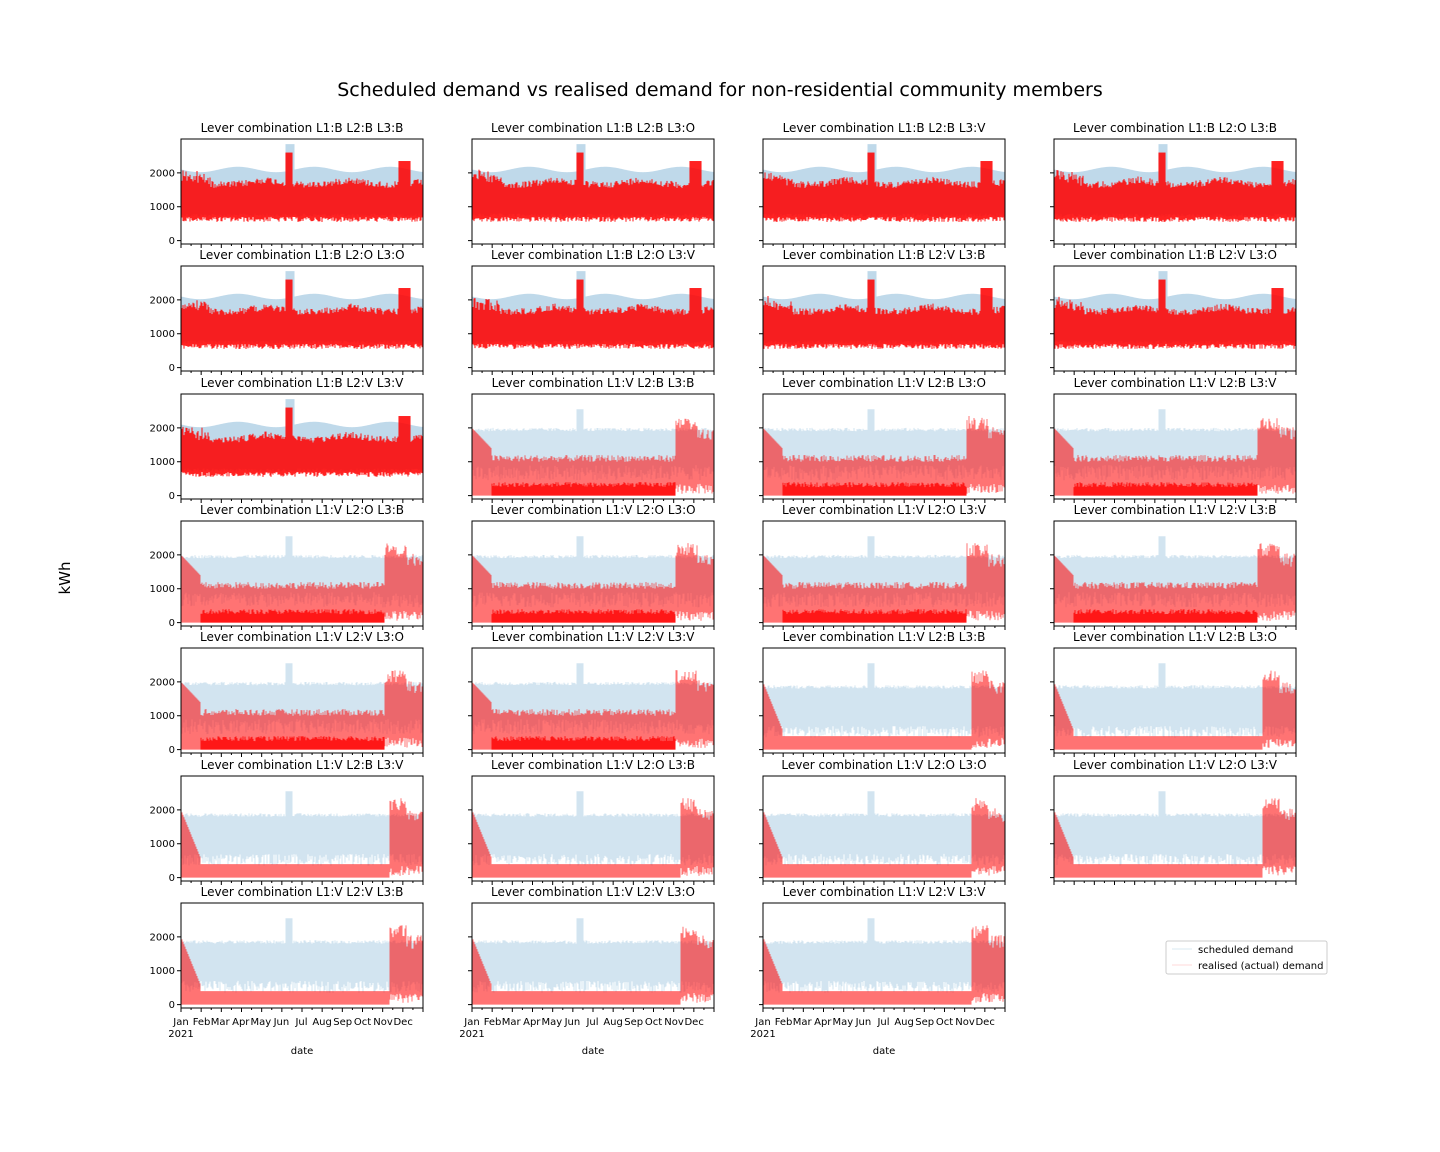 This screenshot has width=1440, height=1152. I want to click on subplot-7: Lever combination L1:B L2:V L3:B, so click(882, 311).